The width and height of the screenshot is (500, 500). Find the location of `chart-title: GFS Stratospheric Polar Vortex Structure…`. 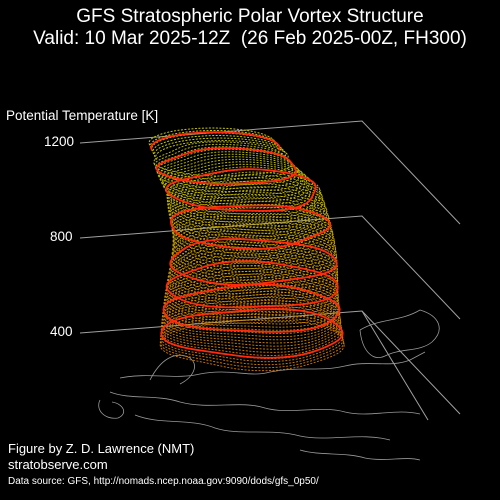

chart-title: GFS Stratospheric Polar Vortex Structure… is located at coordinates (250, 28).